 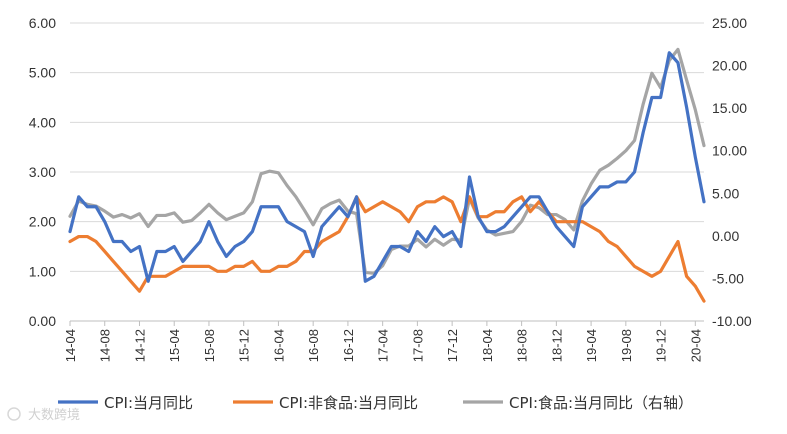 I want to click on right-tick-label: 25.00, so click(x=729, y=23).